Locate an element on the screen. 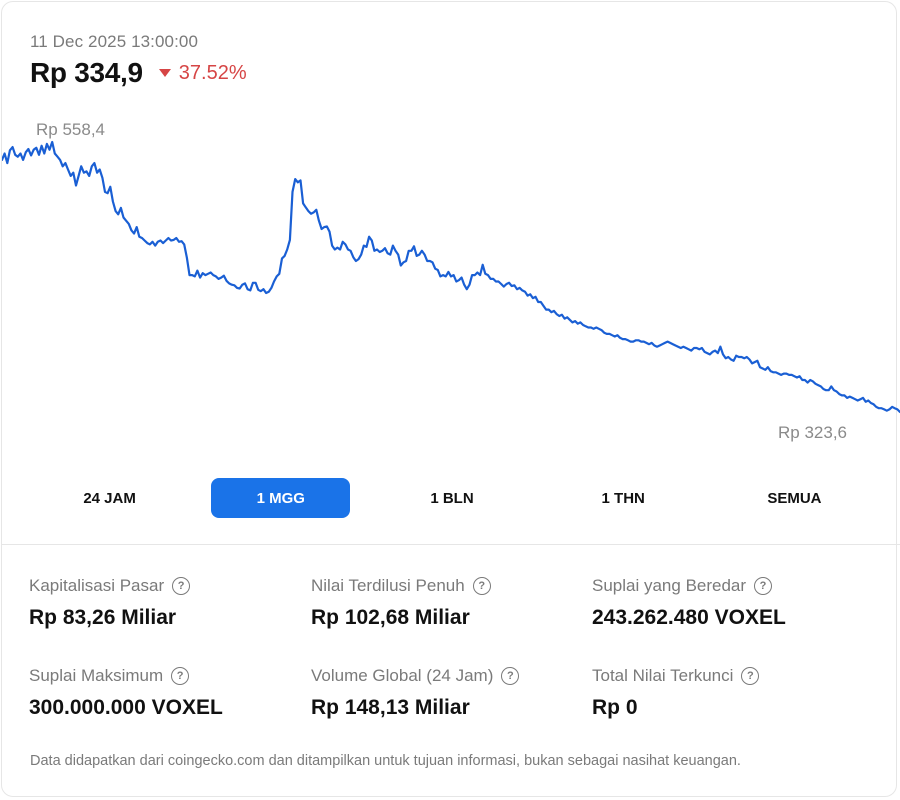 The image size is (900, 800). stat-circulating-supply: Suplai yang Beredar? 243.262.480 VOXEL is located at coordinates (689, 603).